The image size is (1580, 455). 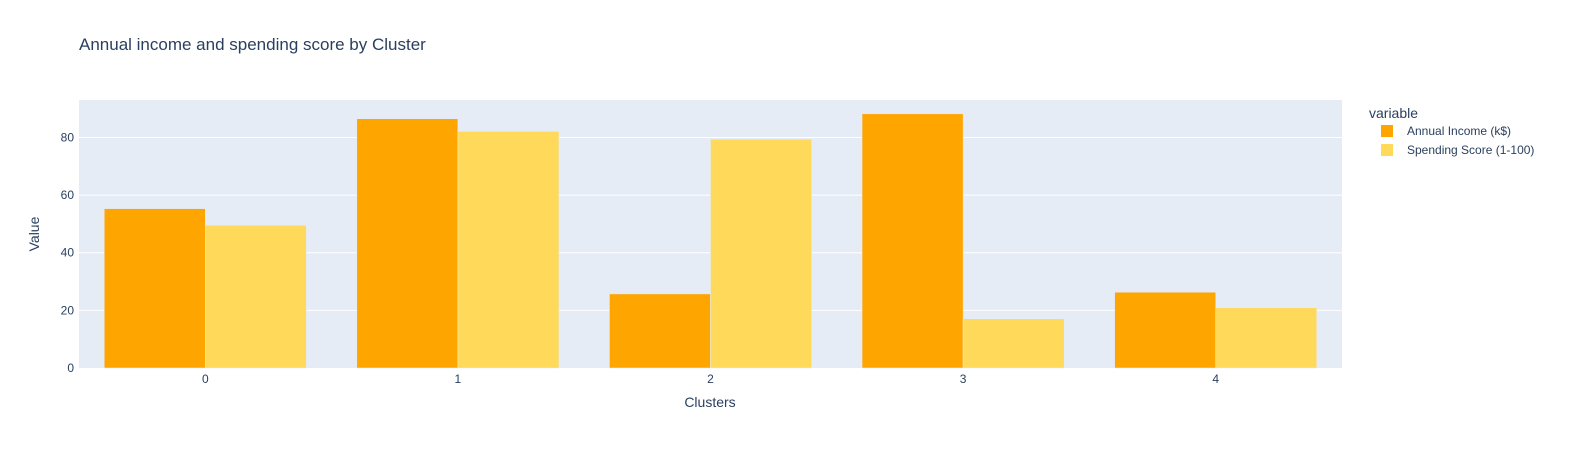 I want to click on legend-items: Annual Income (k$) Spending Score (1-100), so click(x=1457, y=140).